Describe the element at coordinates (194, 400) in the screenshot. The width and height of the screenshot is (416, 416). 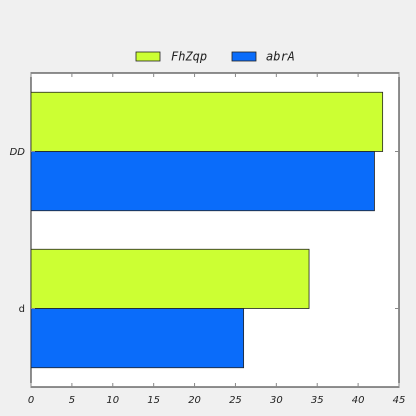
I see `x-tick-label: 20` at that location.